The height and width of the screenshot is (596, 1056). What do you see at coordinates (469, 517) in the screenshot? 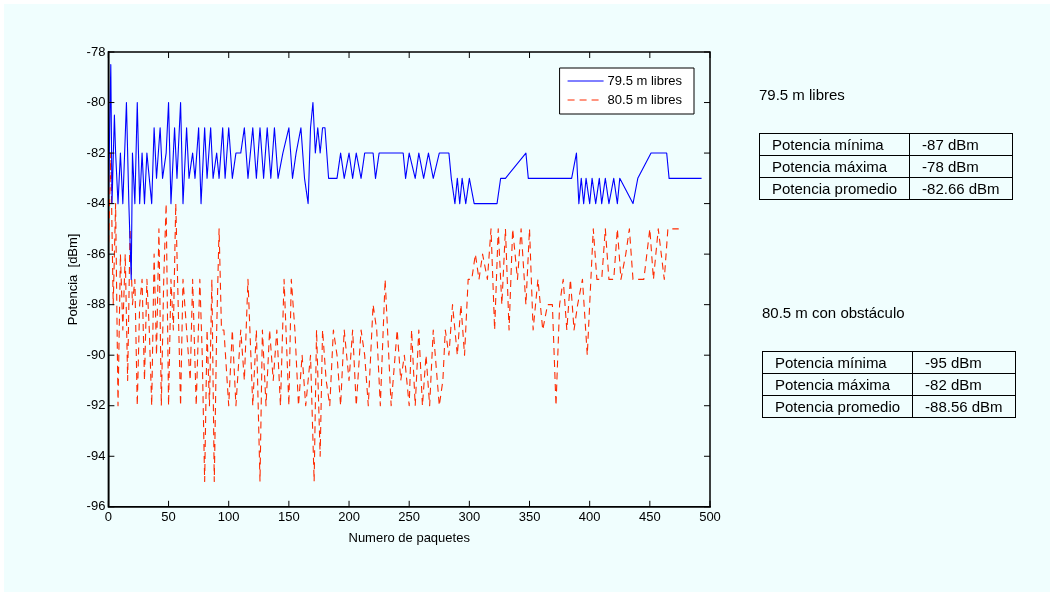
I see `x-tick-label: 300` at bounding box center [469, 517].